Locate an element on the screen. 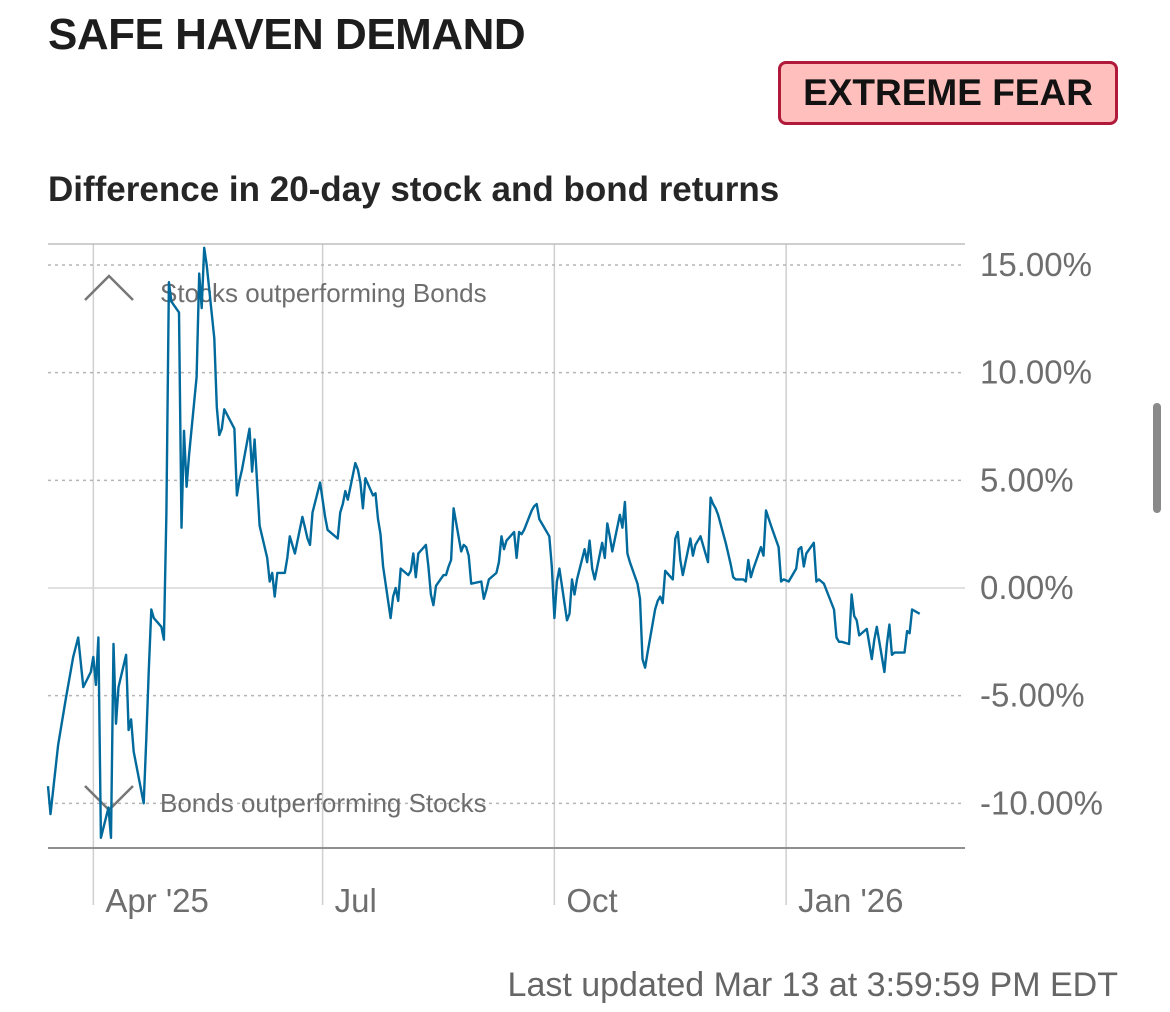 The image size is (1170, 1012). y-tick-label: 15.00% is located at coordinates (1036, 264).